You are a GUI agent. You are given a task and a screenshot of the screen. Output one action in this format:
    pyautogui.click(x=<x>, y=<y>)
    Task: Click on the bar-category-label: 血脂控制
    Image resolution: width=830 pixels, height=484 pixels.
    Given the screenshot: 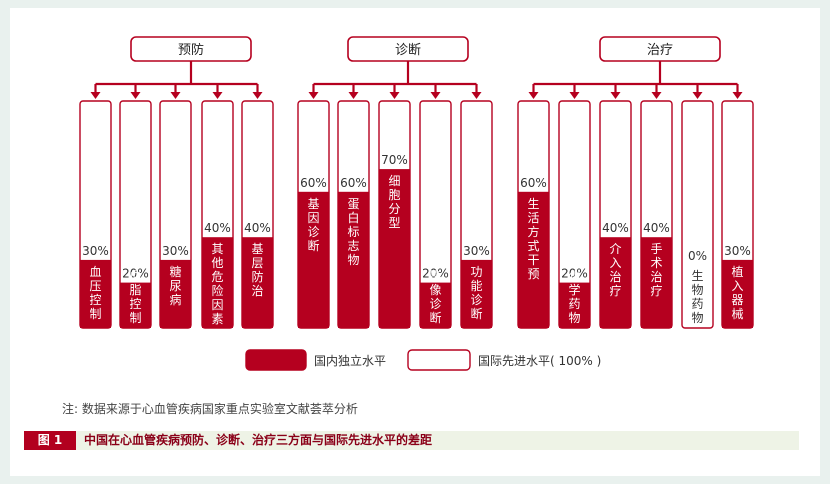 What is the action you would take?
    pyautogui.click(x=135, y=297)
    